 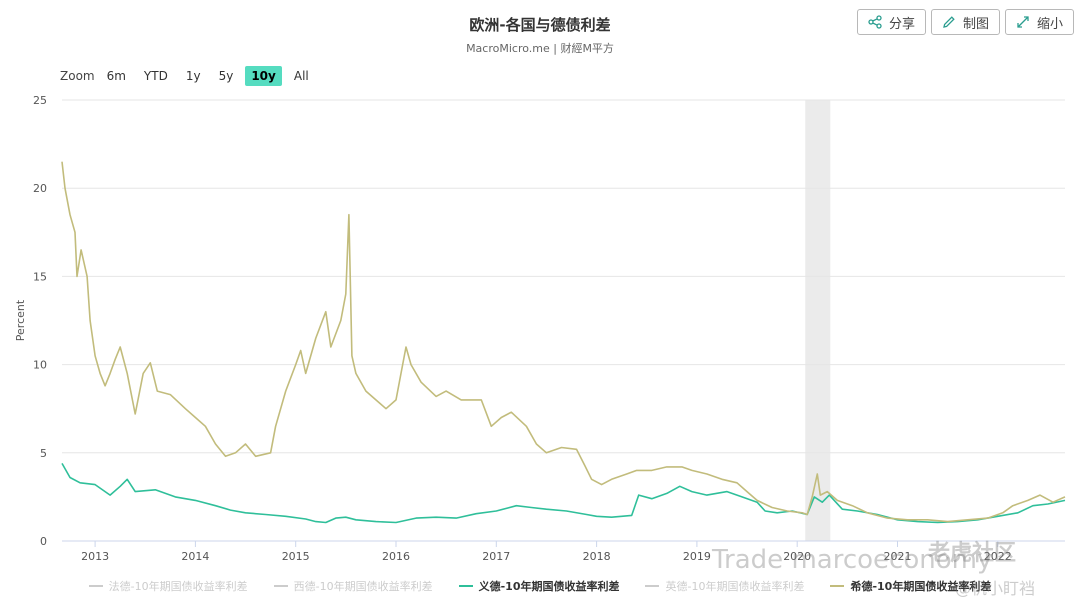 I want to click on y-tick-label: 15, so click(x=40, y=276).